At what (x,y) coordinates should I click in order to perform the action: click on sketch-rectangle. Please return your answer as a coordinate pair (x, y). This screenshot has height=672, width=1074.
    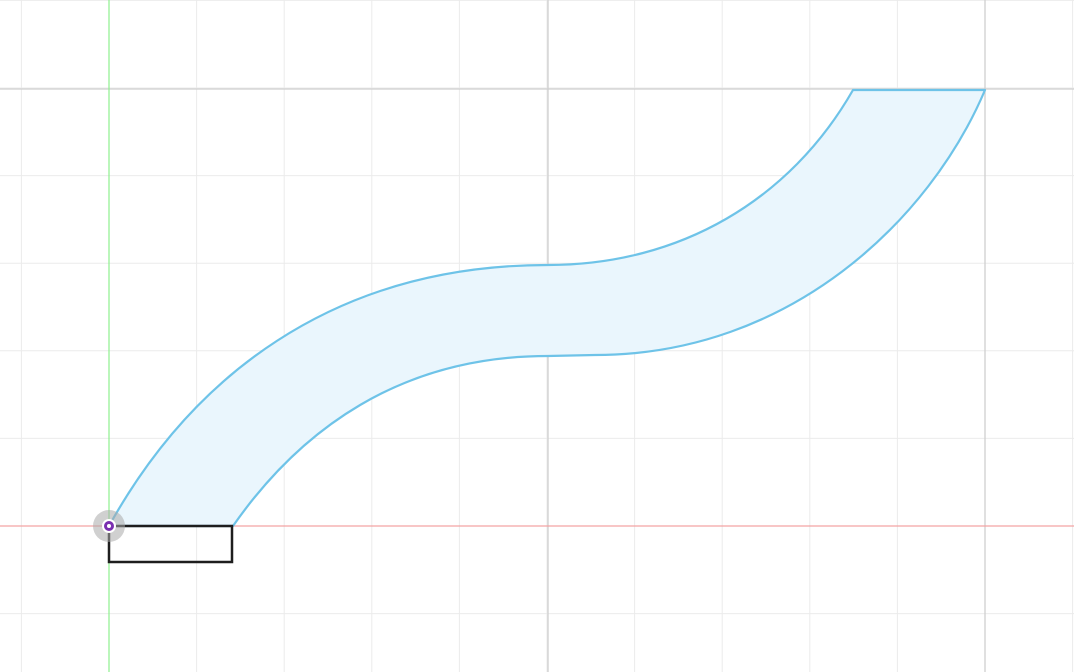
    Looking at the image, I should click on (170, 544).